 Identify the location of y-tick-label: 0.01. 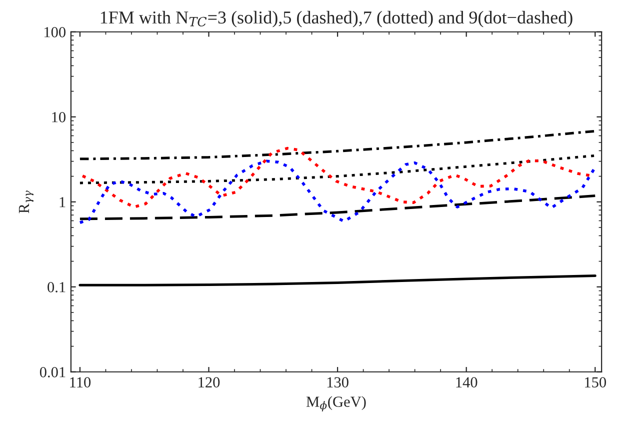
(53, 372).